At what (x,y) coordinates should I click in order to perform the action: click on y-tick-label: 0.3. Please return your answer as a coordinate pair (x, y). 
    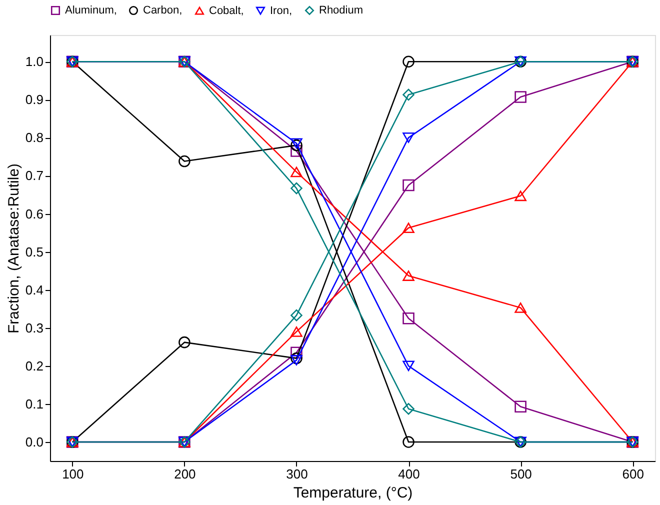
    Looking at the image, I should click on (34, 328).